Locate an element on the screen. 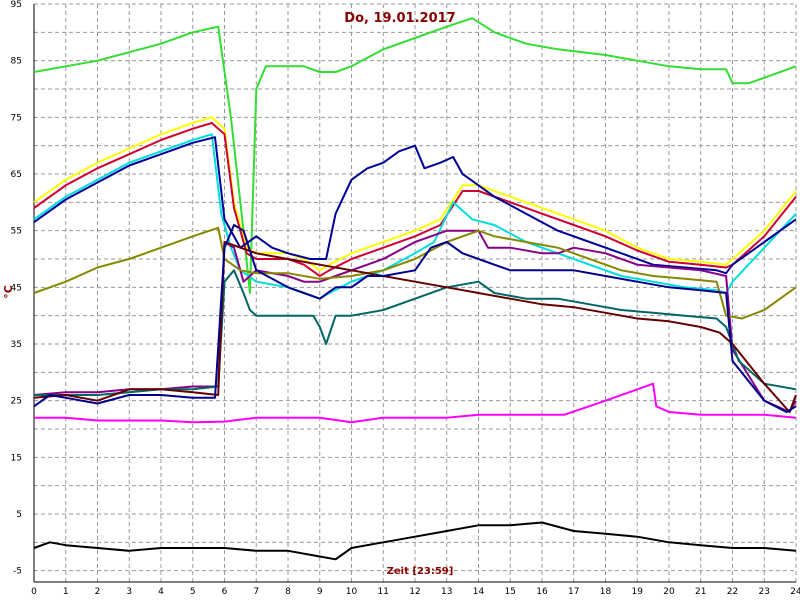 This screenshot has height=600, width=800. y-tick-label: 75 is located at coordinates (16, 118).